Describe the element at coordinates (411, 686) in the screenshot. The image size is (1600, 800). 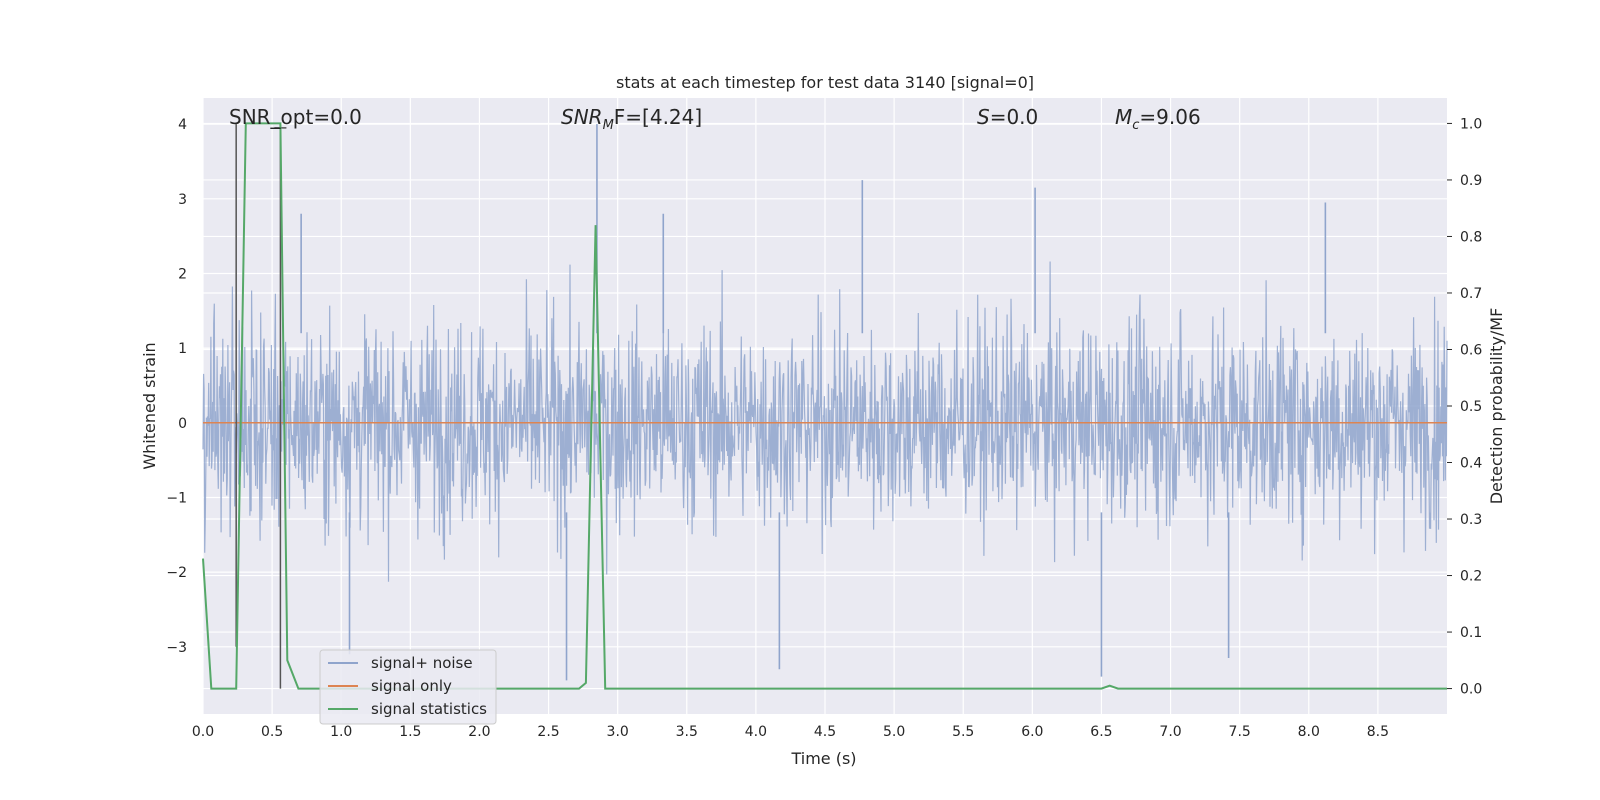
I see `legend-label-signal-only: signal only` at that location.